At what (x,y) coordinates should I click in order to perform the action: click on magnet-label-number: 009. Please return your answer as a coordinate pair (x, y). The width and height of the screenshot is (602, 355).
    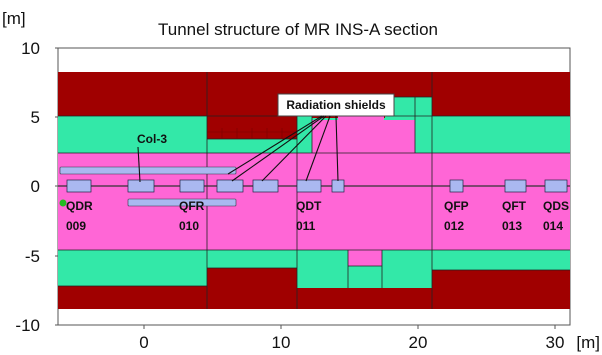
    Looking at the image, I should click on (76, 226).